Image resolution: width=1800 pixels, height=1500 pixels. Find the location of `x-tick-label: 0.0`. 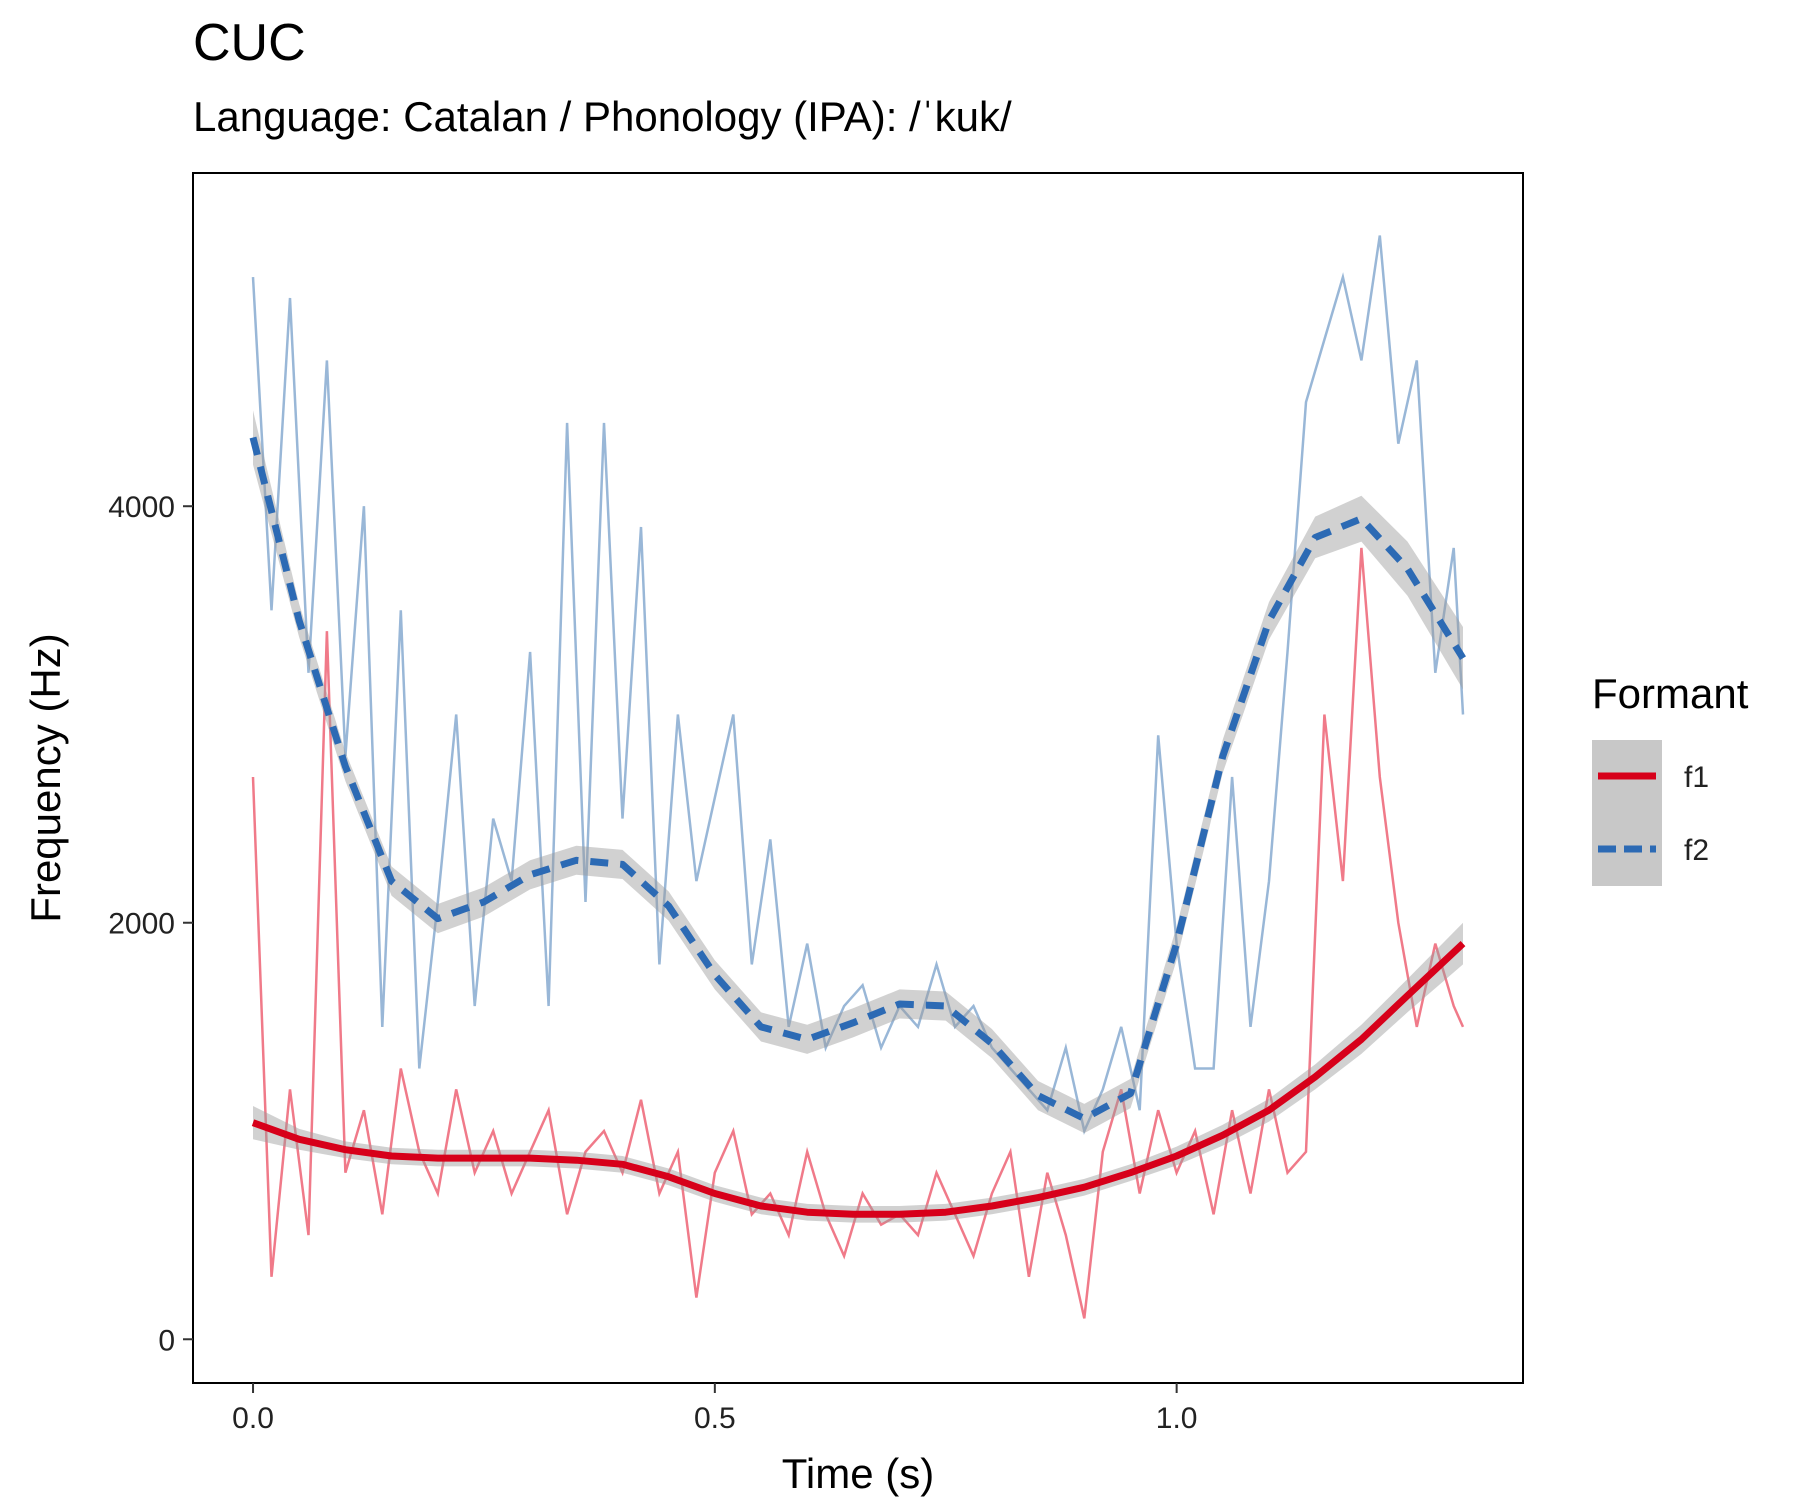

x-tick-label: 0.0 is located at coordinates (253, 1418).